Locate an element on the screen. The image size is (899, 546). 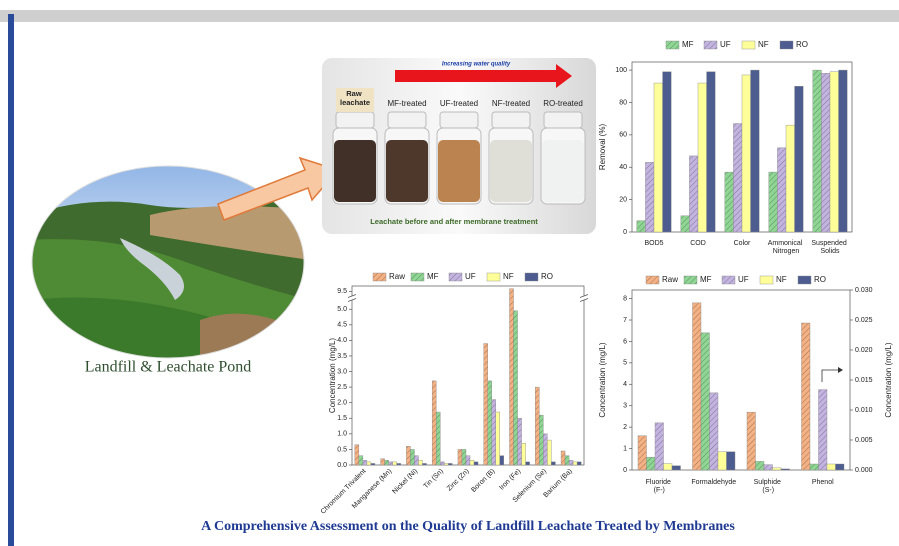
bottle-label: NF-treated is located at coordinates (511, 103).